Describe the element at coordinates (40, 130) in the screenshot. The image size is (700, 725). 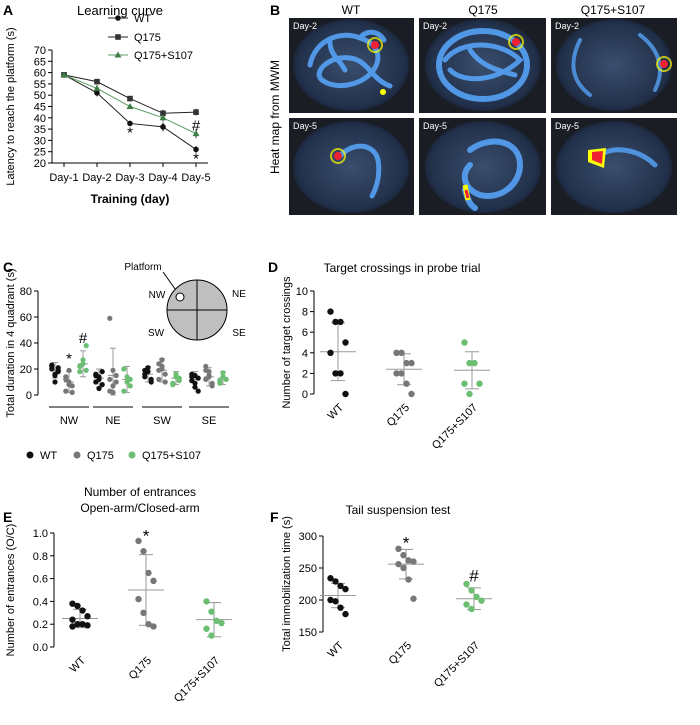
I see `y-tick-label: 35` at that location.